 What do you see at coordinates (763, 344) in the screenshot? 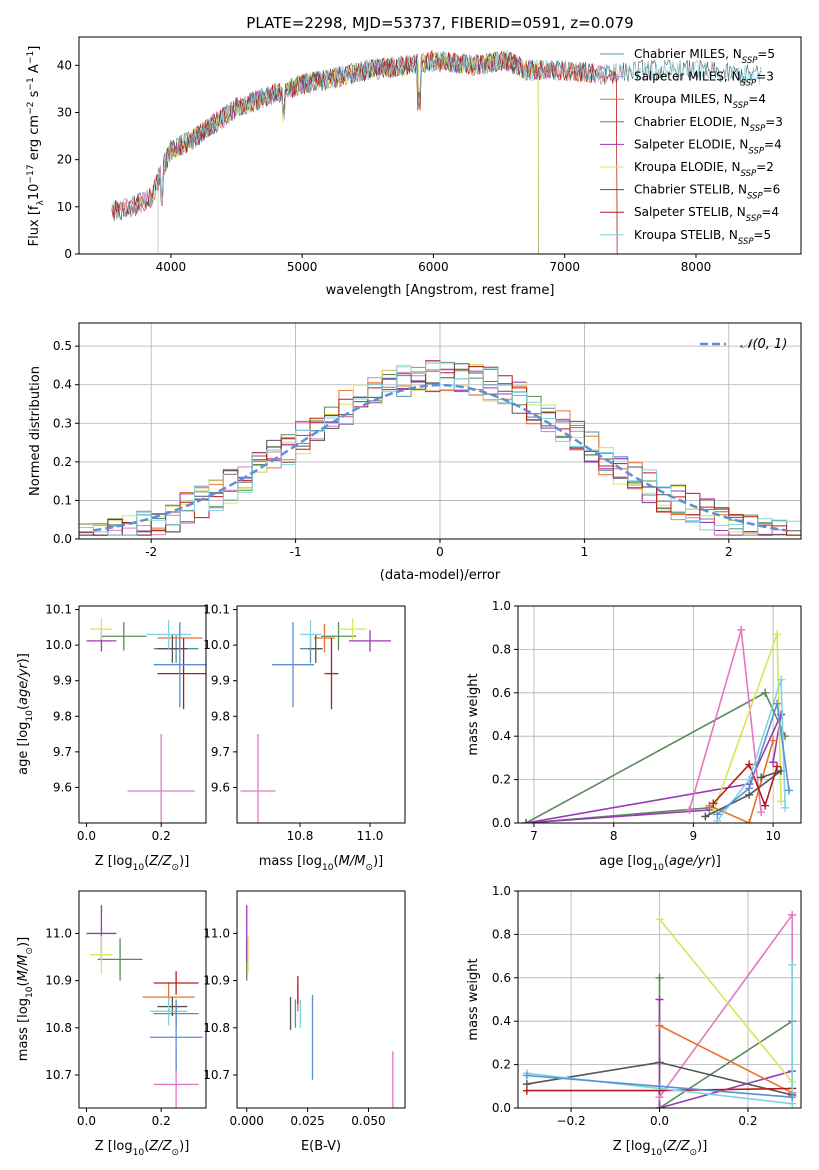
I see `legend-label: 𝒩(0, 1)` at bounding box center [763, 344].